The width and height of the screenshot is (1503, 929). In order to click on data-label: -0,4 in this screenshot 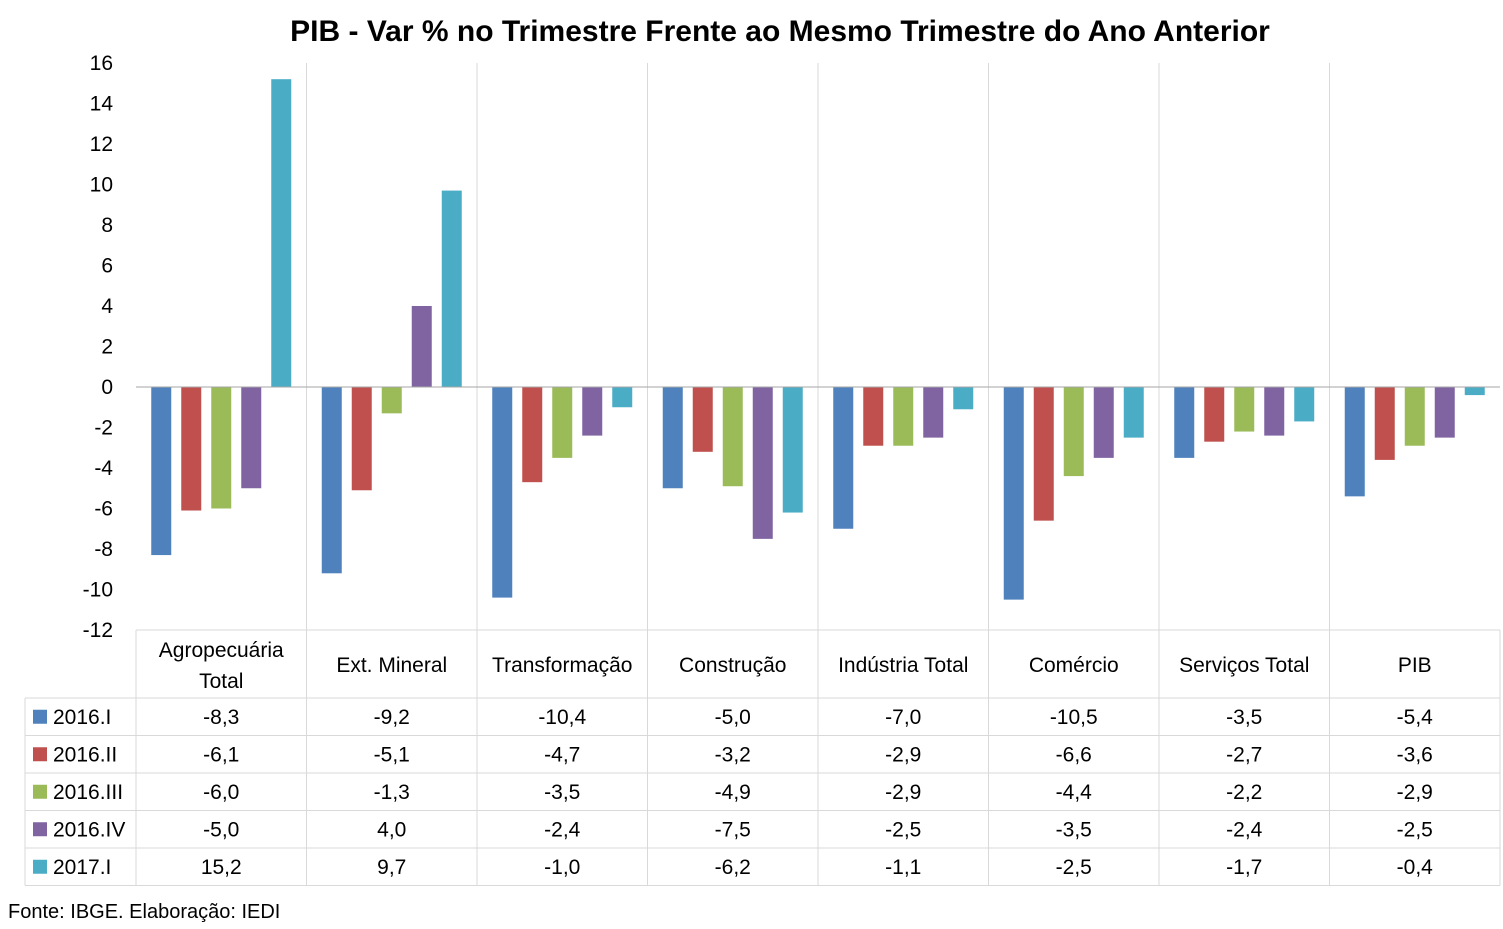, I will do `click(1415, 867)`.